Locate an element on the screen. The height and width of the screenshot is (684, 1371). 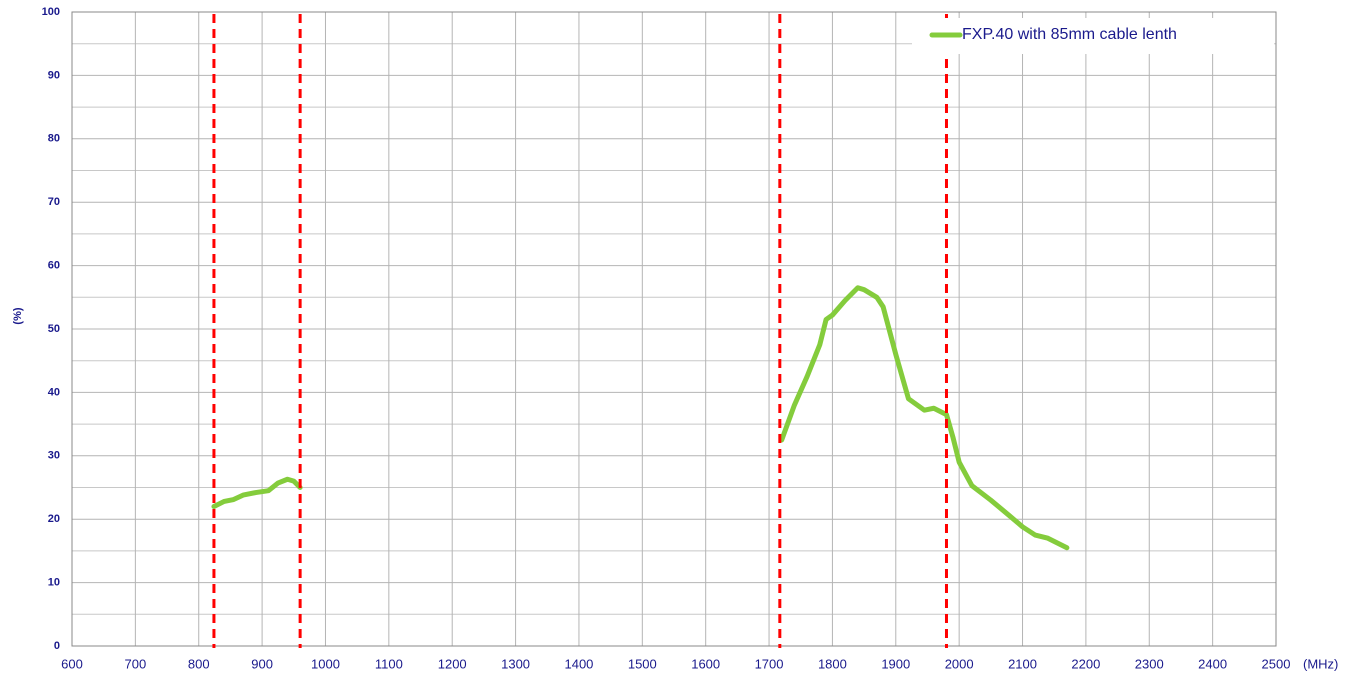
legend-label: FXP.40 with 85mm cable lenth is located at coordinates (1069, 34).